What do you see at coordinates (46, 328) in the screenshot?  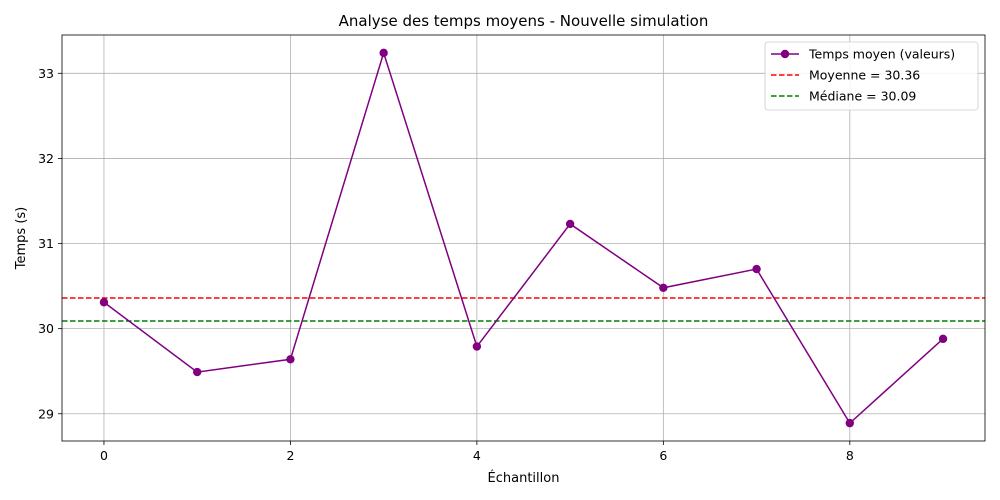 I see `y-tick-label: 30` at bounding box center [46, 328].